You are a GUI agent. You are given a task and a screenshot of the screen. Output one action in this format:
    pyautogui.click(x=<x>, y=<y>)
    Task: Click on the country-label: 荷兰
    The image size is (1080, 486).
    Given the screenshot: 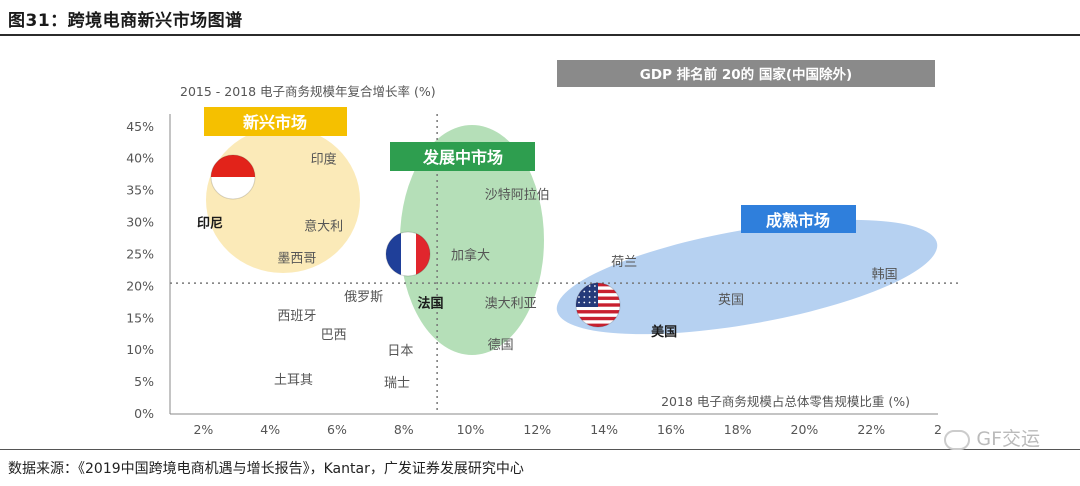 What is the action you would take?
    pyautogui.click(x=624, y=262)
    